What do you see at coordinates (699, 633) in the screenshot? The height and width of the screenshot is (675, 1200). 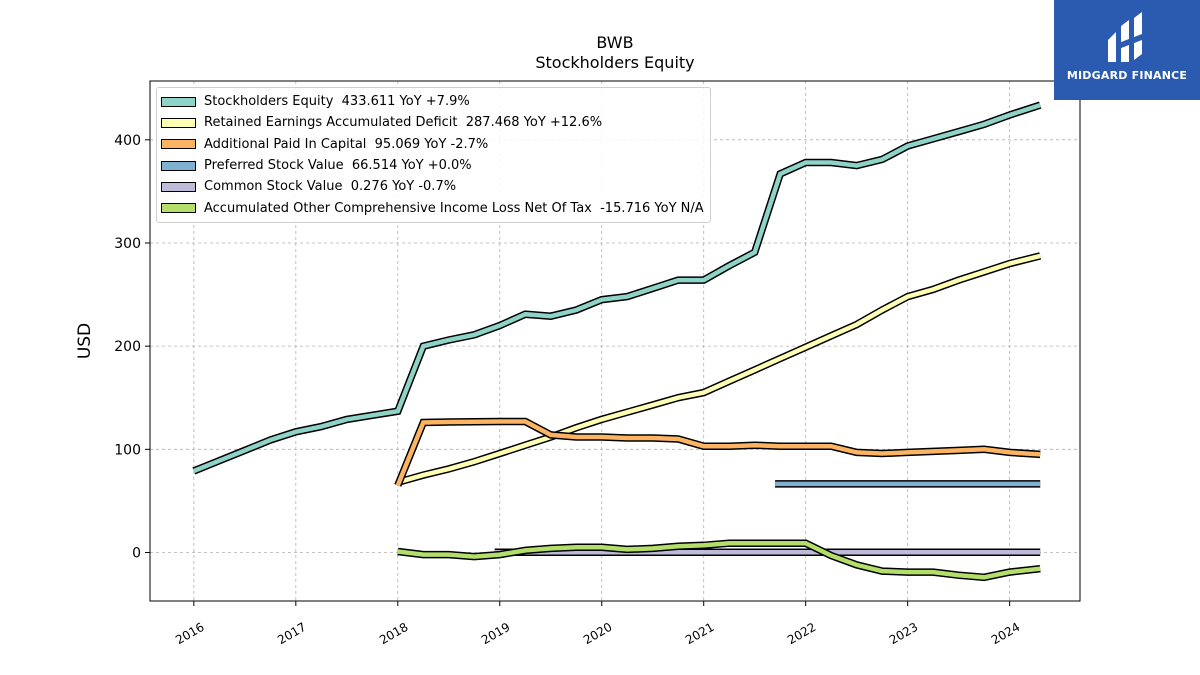 I see `x-tick-label: 2021` at bounding box center [699, 633].